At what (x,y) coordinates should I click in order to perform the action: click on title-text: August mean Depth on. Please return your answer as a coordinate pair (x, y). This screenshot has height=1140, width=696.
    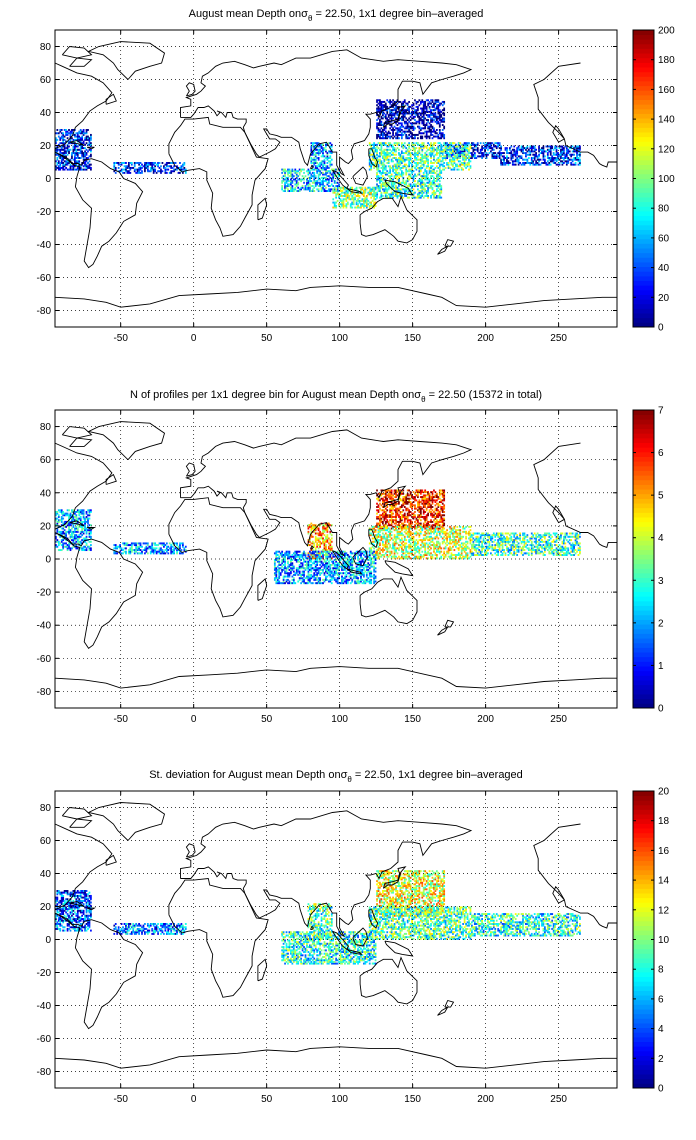
    Looking at the image, I should click on (245, 14).